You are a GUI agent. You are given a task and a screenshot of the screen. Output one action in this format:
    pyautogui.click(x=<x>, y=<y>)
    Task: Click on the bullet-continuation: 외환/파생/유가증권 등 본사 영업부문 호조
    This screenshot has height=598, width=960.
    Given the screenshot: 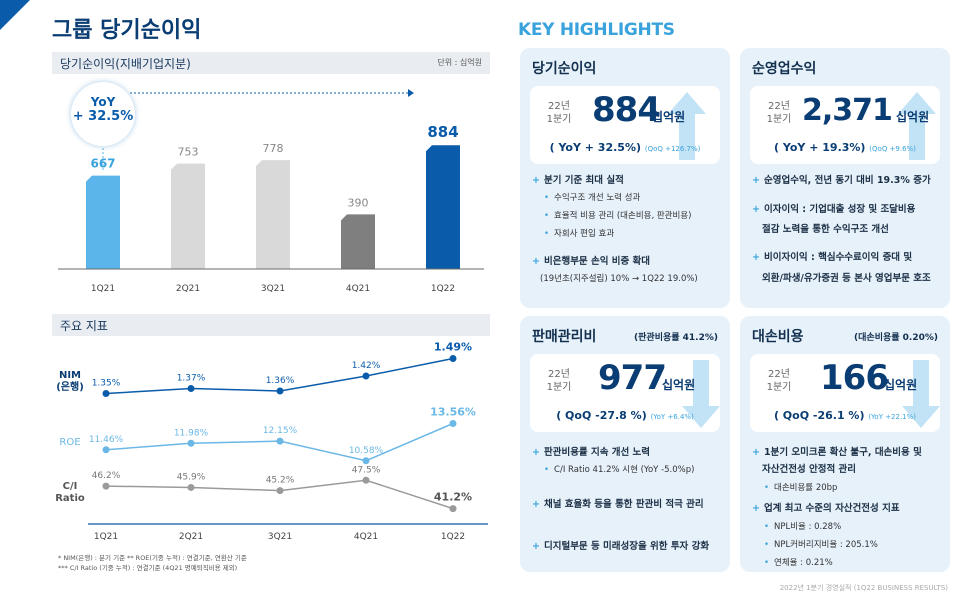 What is the action you would take?
    pyautogui.click(x=846, y=278)
    